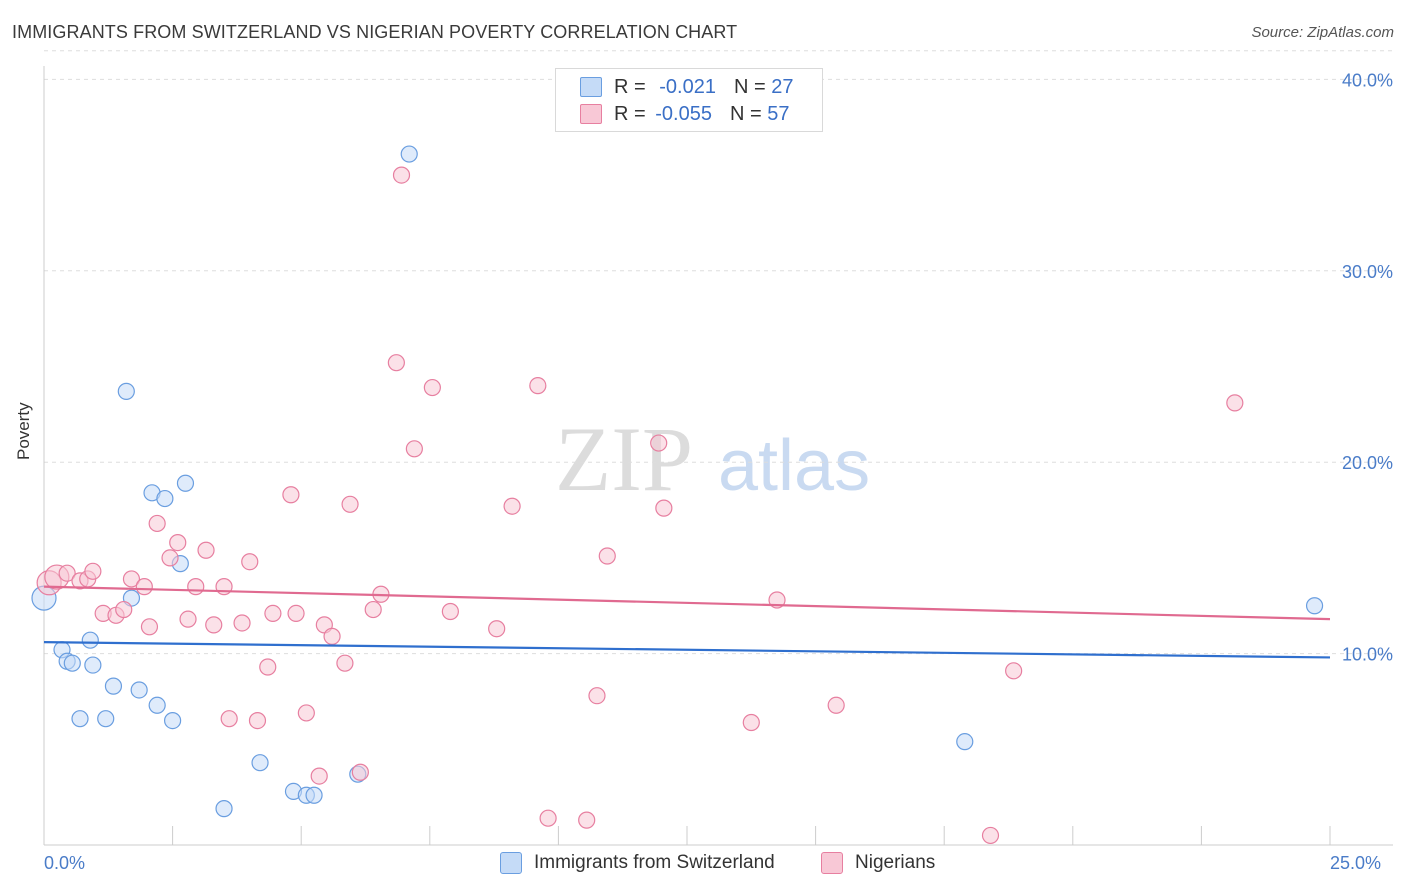  Describe the element at coordinates (1367, 272) in the screenshot. I see `y-tick-label: 30.0%` at that location.